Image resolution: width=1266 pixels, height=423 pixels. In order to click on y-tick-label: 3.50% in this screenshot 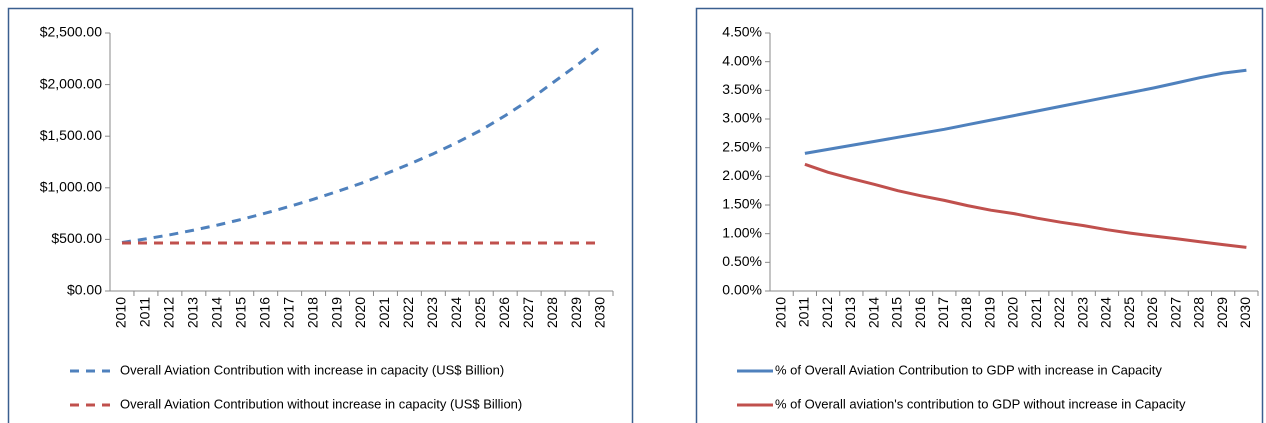, I will do `click(742, 89)`.